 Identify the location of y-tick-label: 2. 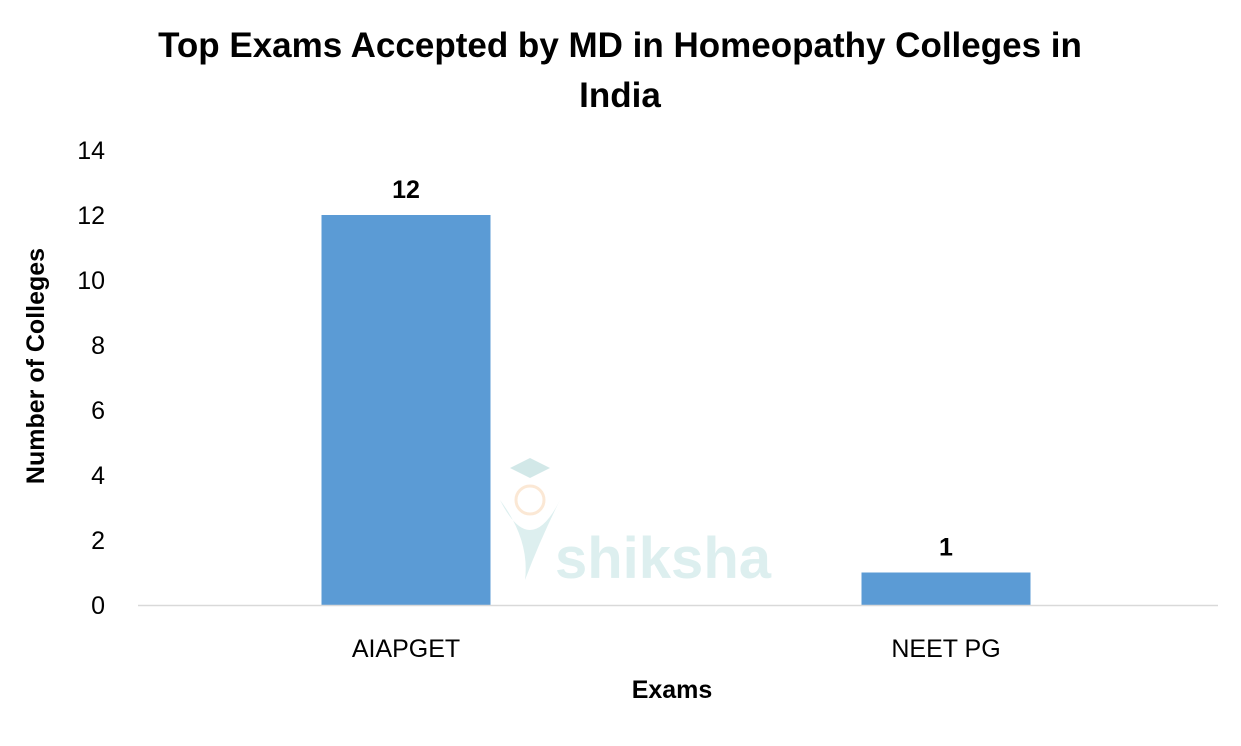
(98, 541).